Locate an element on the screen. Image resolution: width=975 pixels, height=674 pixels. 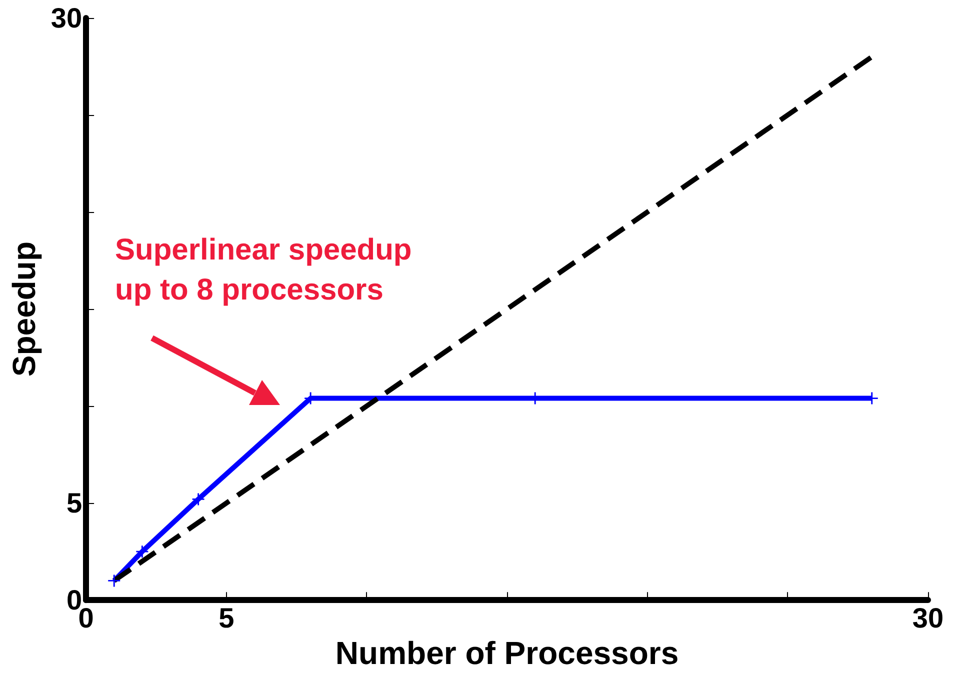
x-axis-title: Number of Processors is located at coordinates (507, 653).